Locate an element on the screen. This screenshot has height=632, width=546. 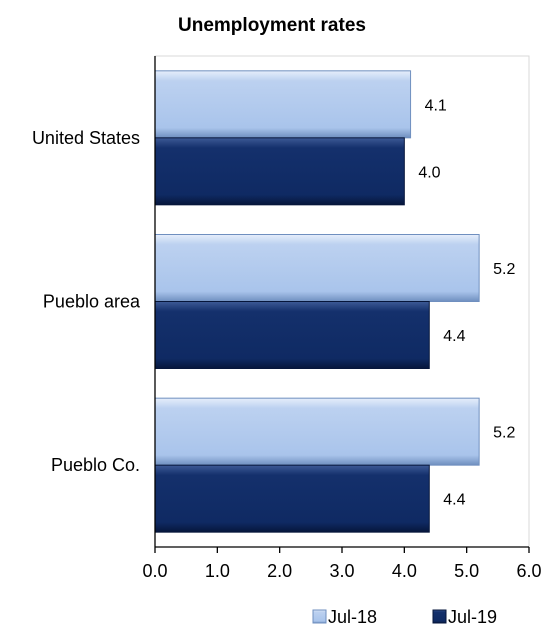
data-label-jul-19-pueblo-area: 4.4 is located at coordinates (454, 336).